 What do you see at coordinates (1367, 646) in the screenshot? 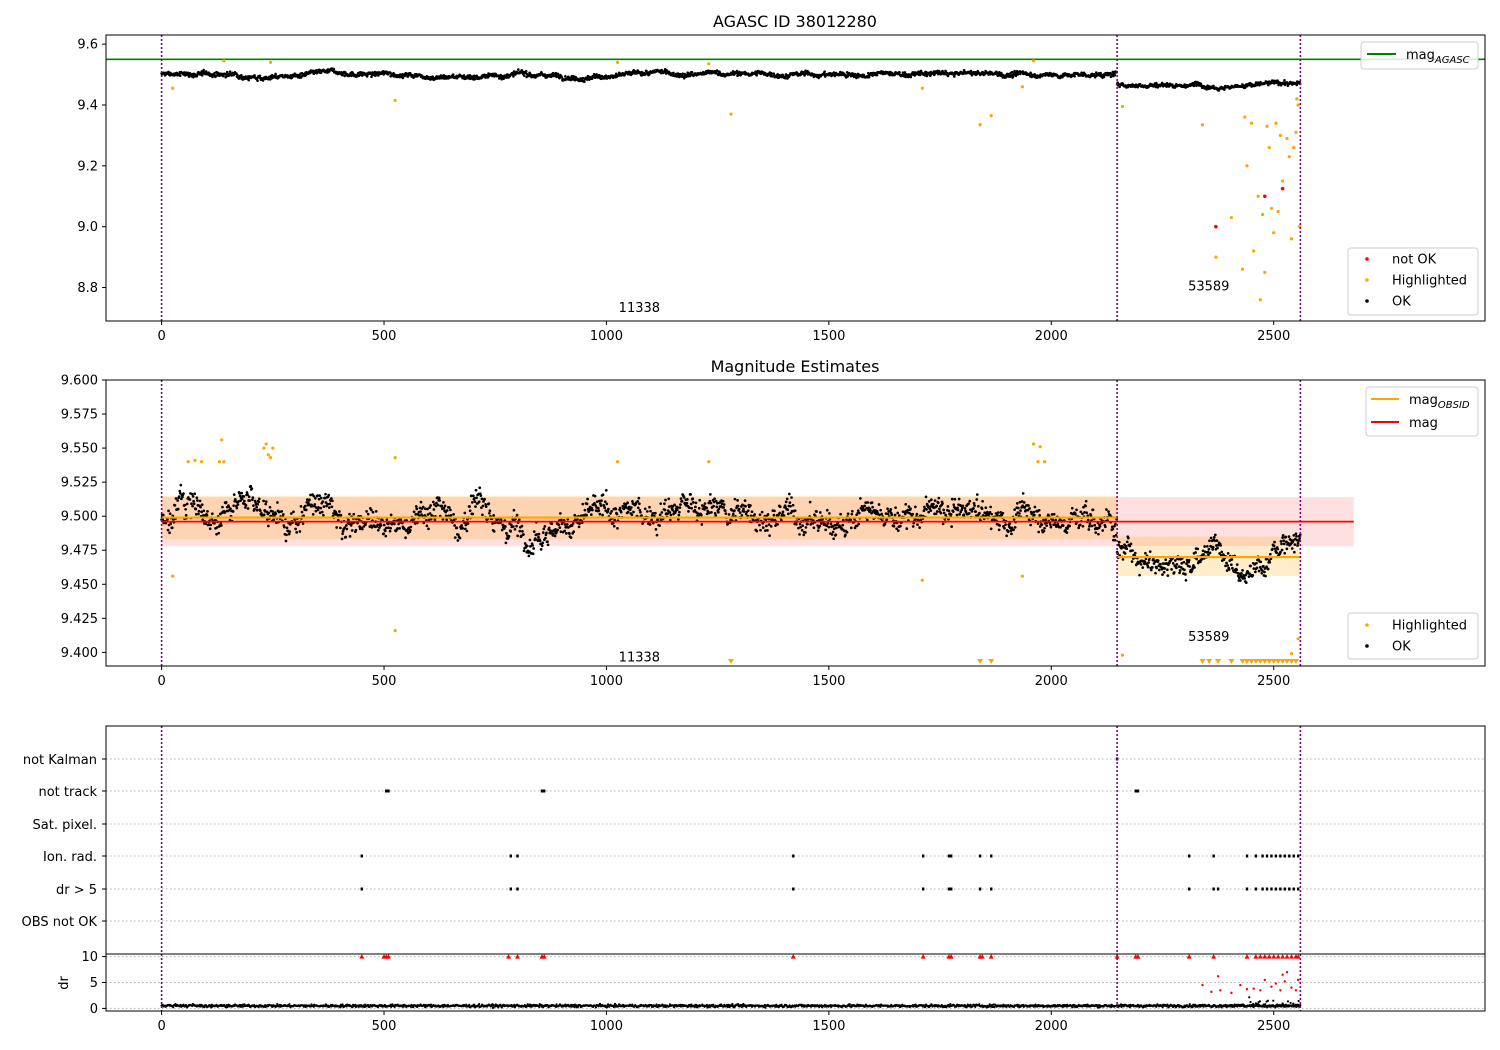
I see `legend-marker` at bounding box center [1367, 646].